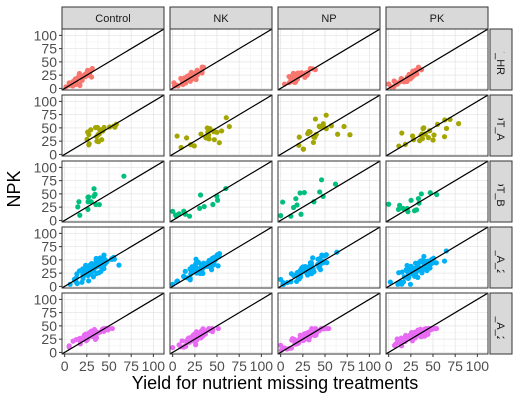  I want to click on row-strip-label: OT_HR_, so click(500, 60).